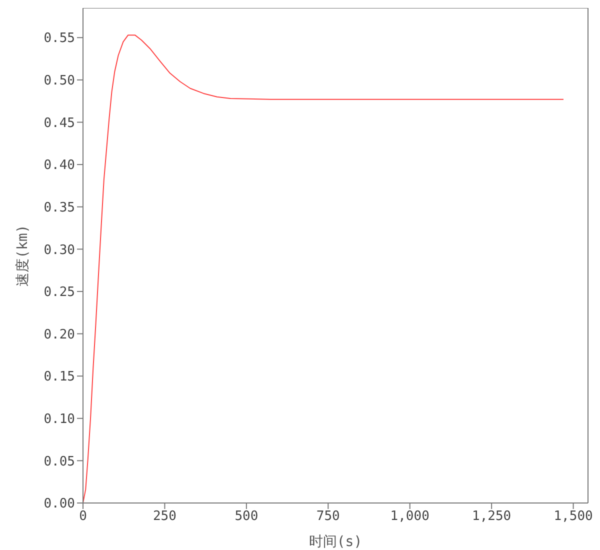  Describe the element at coordinates (83, 516) in the screenshot. I see `x-tick-label: 0` at that location.